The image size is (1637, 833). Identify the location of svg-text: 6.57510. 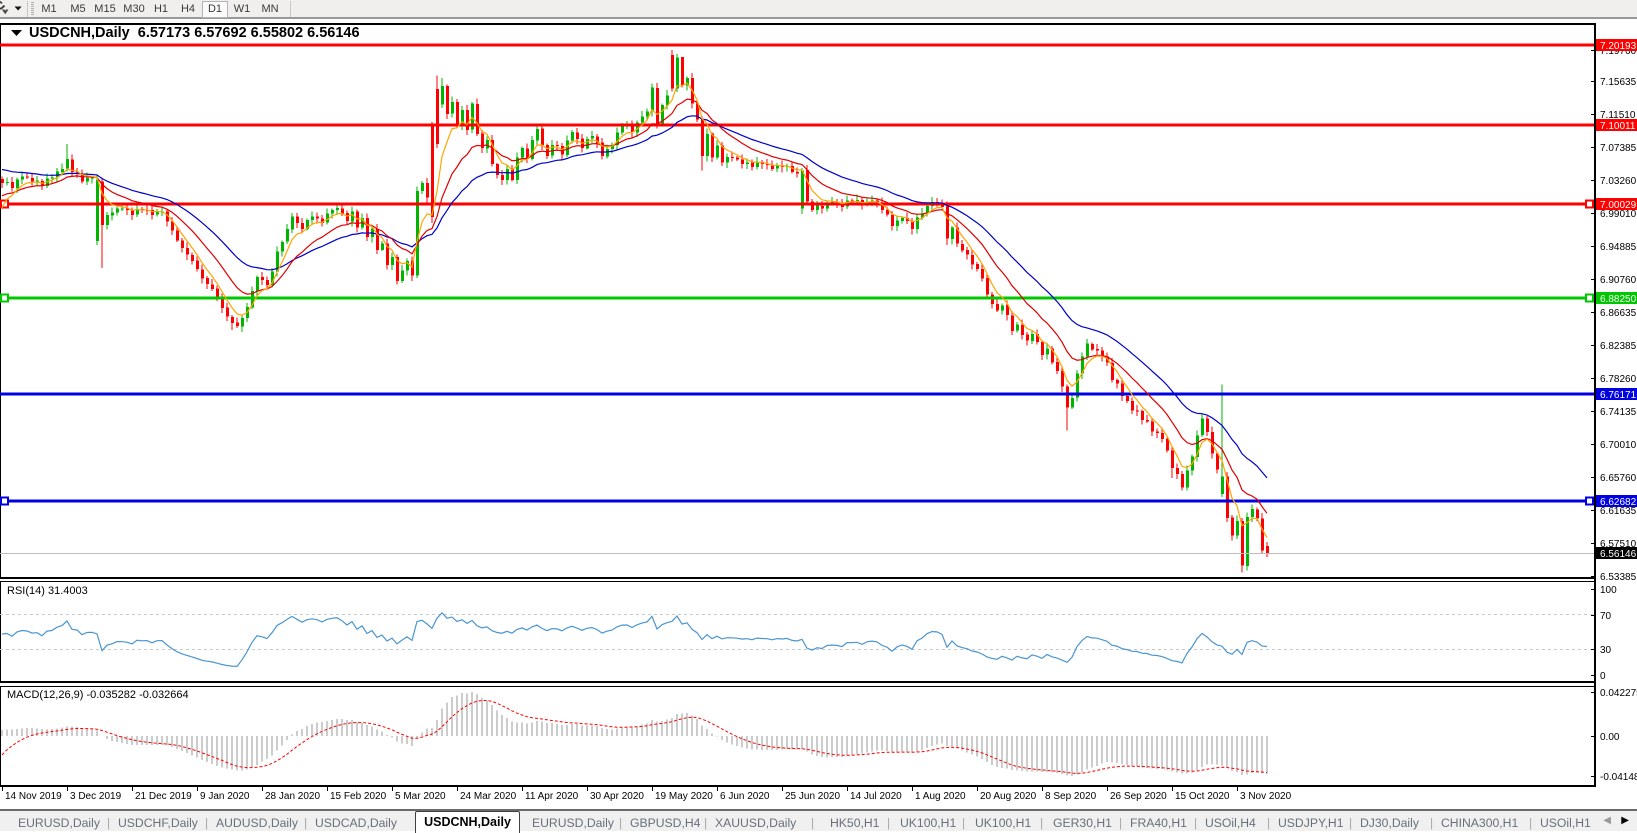
(1618, 544).